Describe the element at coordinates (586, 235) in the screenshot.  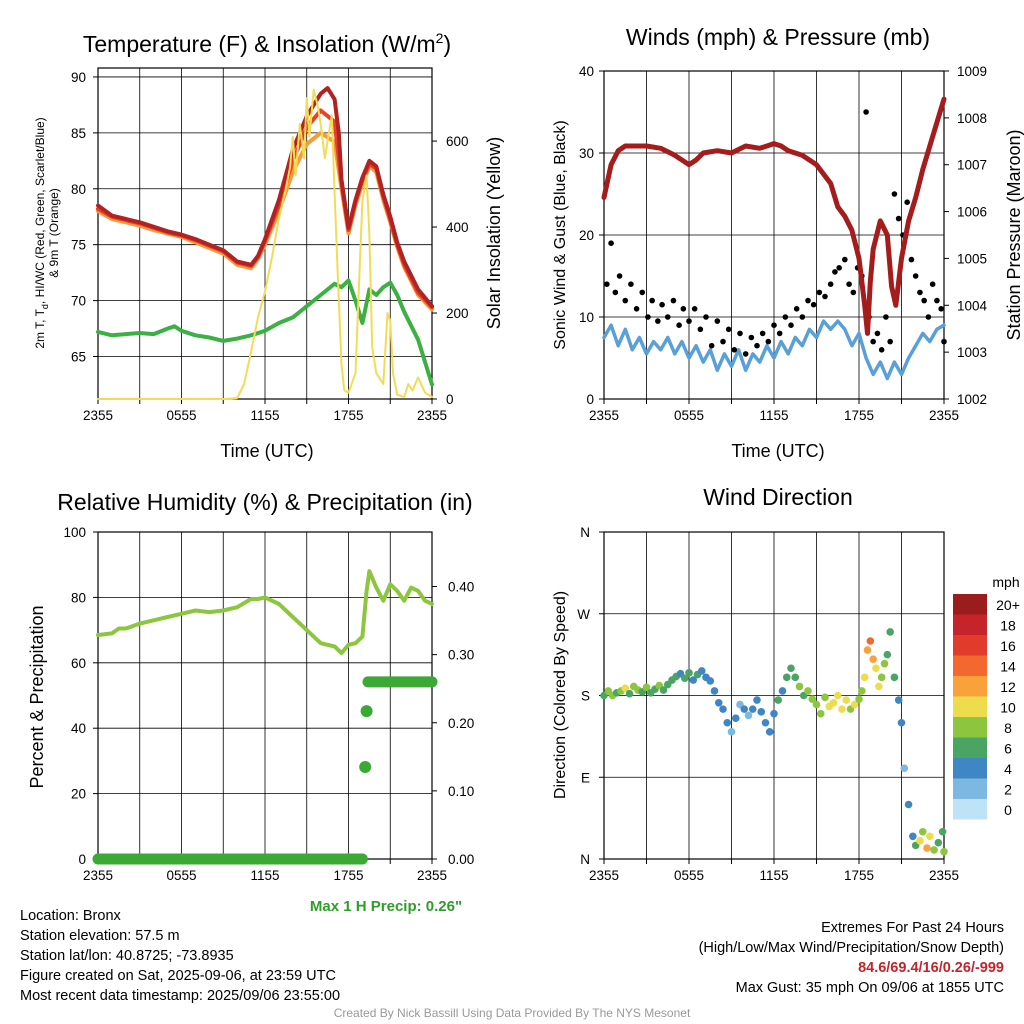
I see `y-tick-label: 20` at that location.